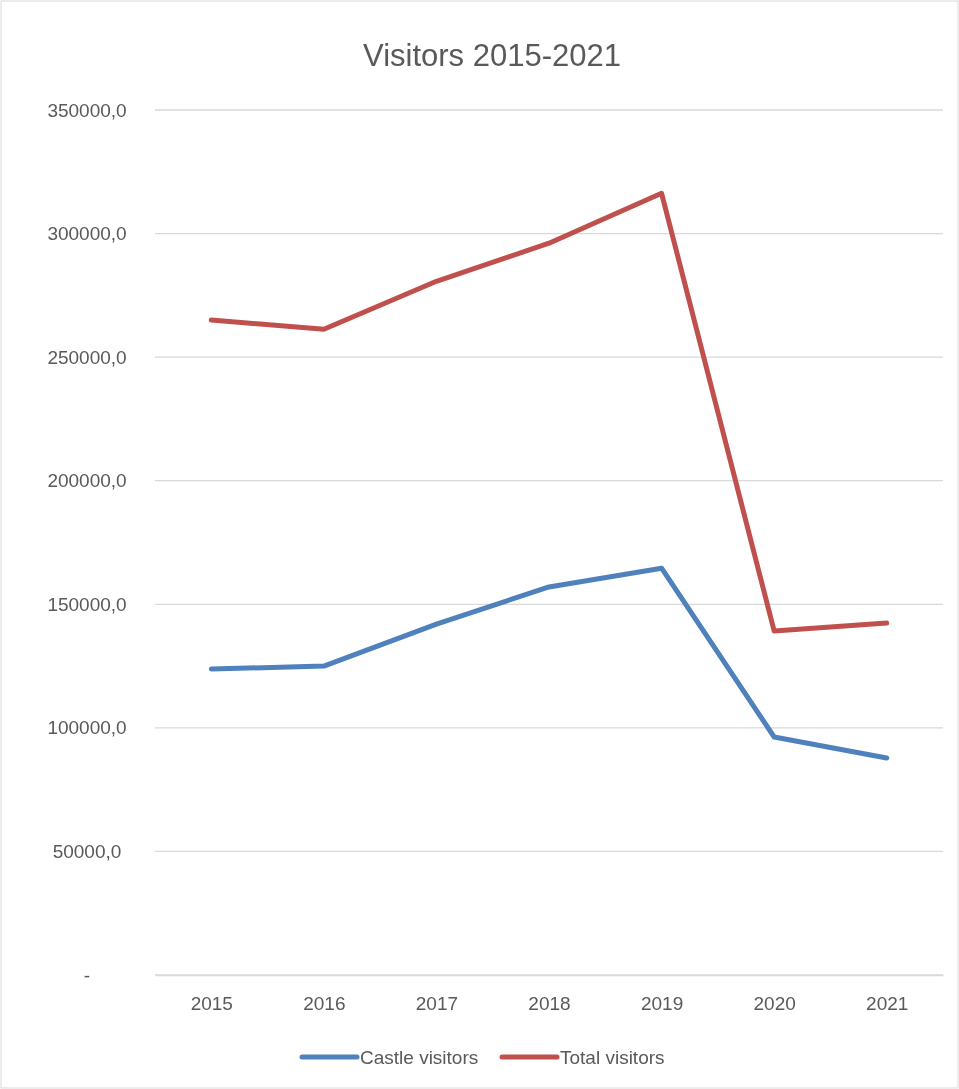 The image size is (959, 1089). What do you see at coordinates (87, 357) in the screenshot?
I see `y-tick-label: 250000,0` at bounding box center [87, 357].